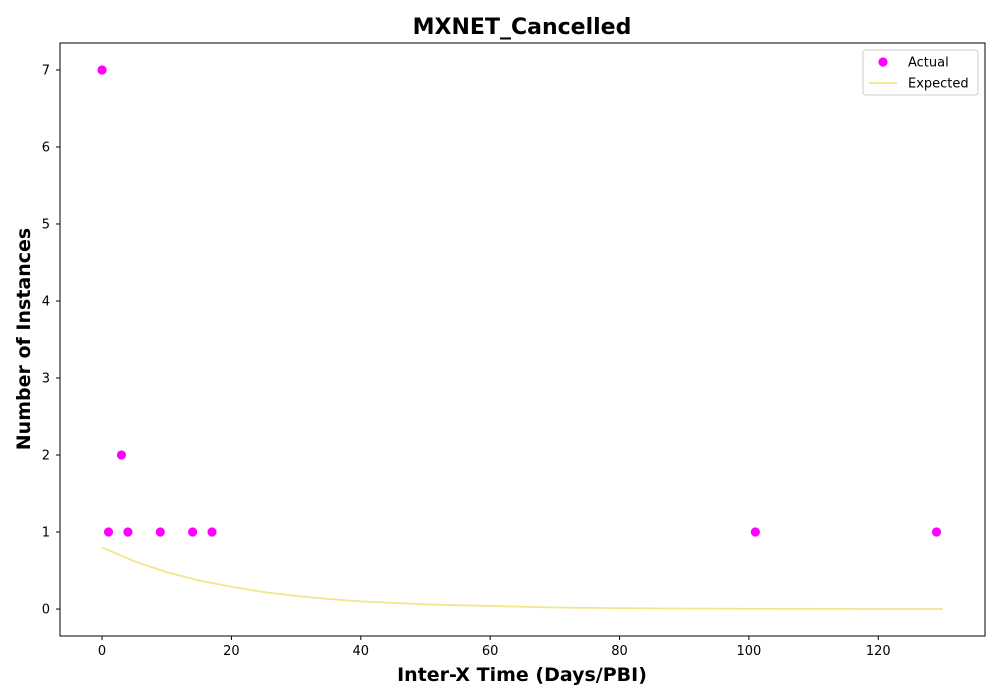 This screenshot has height=700, width=1000. What do you see at coordinates (46, 379) in the screenshot?
I see `y-tick-label: 3` at bounding box center [46, 379].